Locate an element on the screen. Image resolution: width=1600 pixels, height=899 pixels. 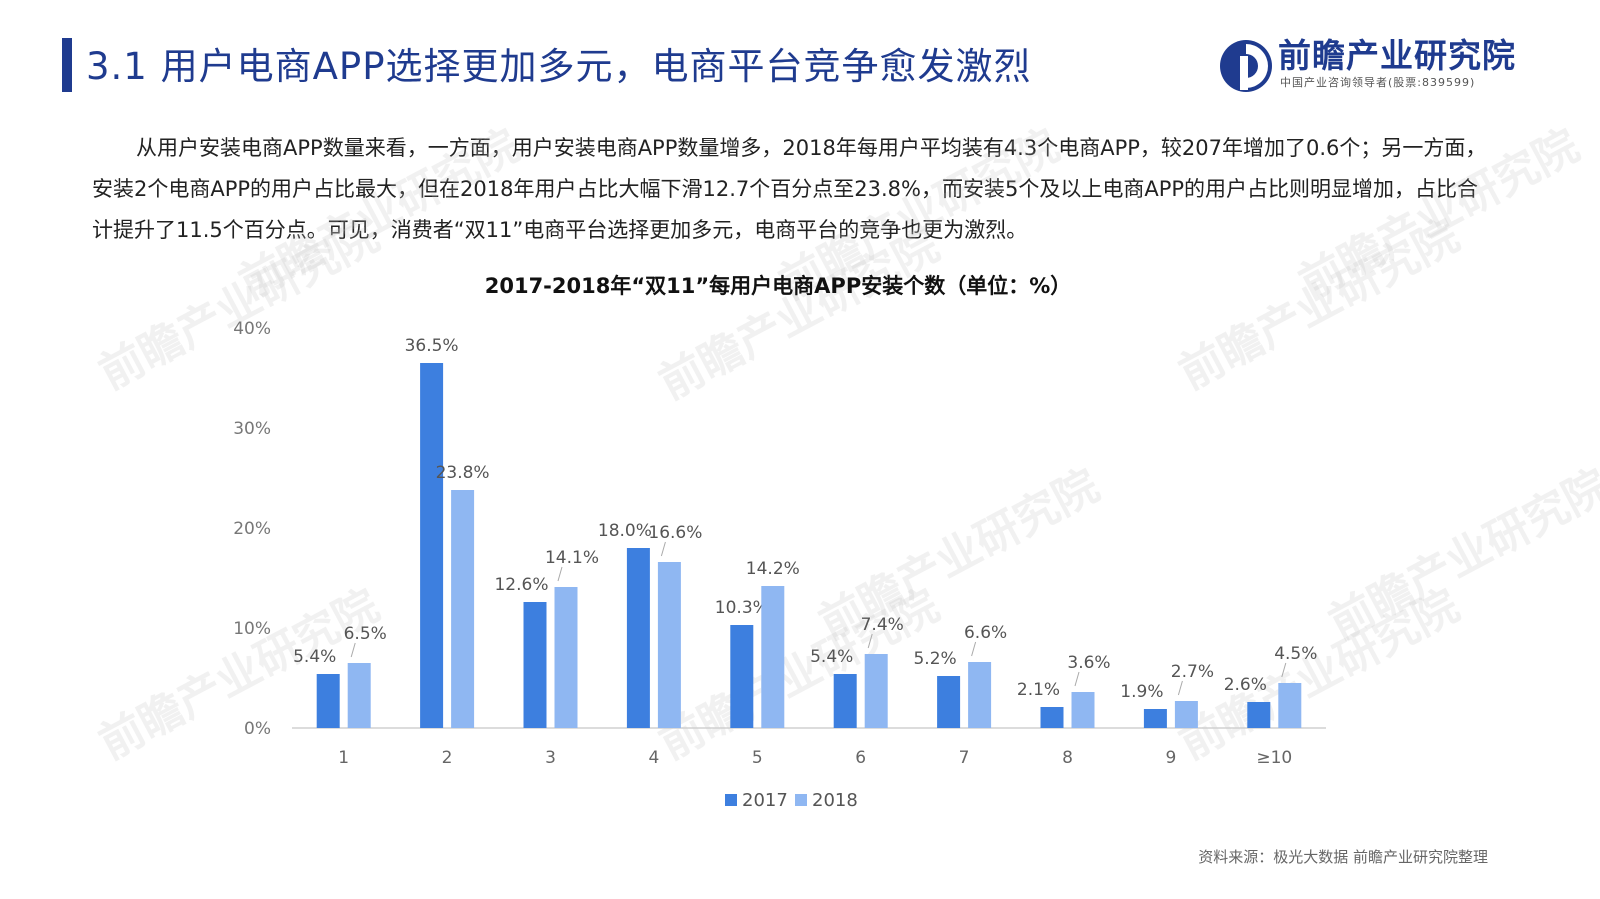
x-tick-label: 6 is located at coordinates (860, 758).